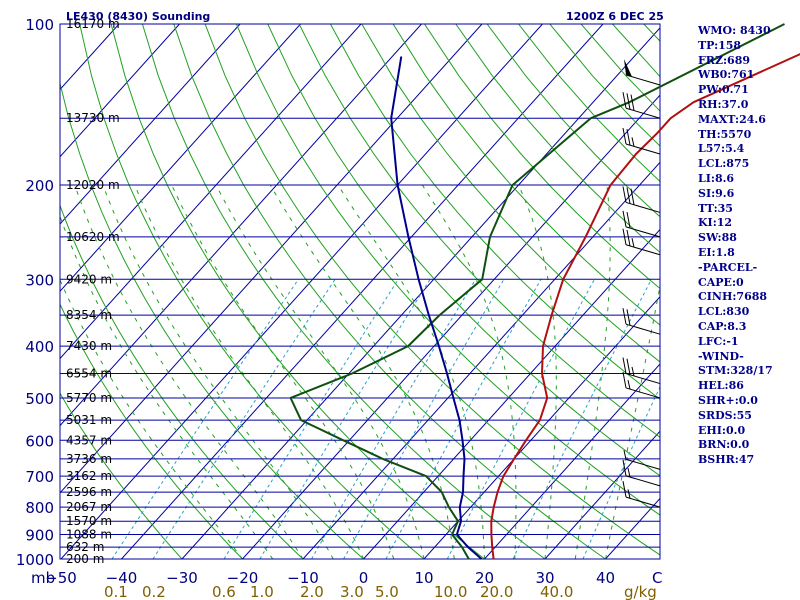 The width and height of the screenshot is (800, 600). What do you see at coordinates (726, 460) in the screenshot?
I see `stat-line: BSHR:47` at bounding box center [726, 460].